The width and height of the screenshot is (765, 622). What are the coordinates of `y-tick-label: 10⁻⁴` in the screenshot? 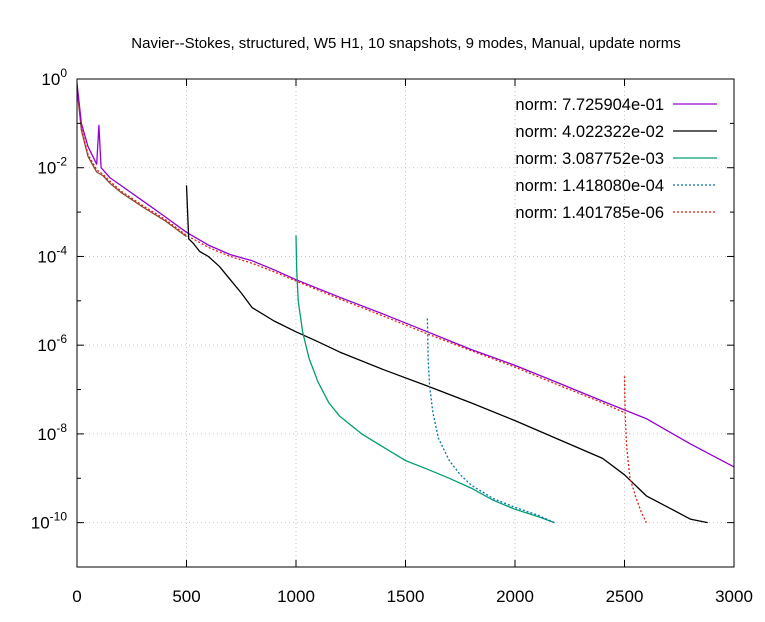 It's located at (52, 254).